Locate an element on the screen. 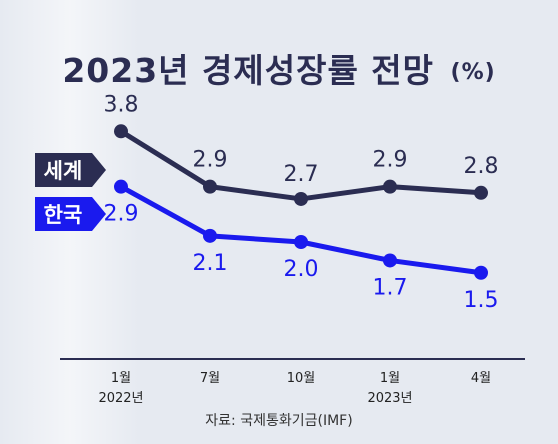  source-note: 자료: 국제통화기금(IMF) is located at coordinates (279, 421).